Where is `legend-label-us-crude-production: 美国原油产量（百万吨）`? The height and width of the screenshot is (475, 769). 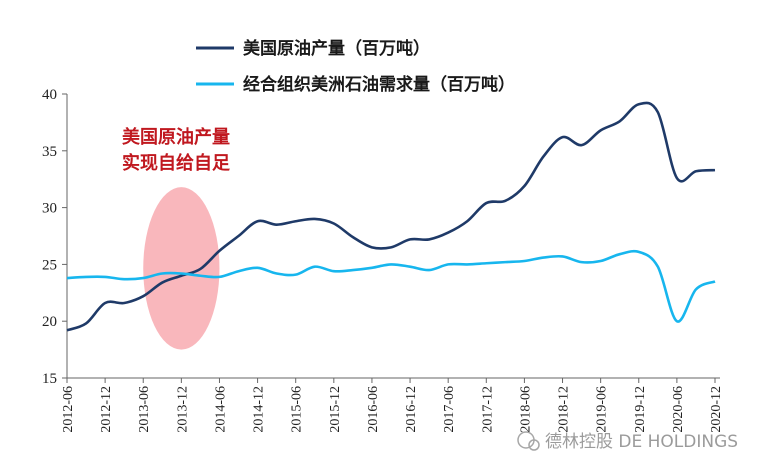
legend-label-us-crude-production: 美国原油产量（百万吨） is located at coordinates (336, 48).